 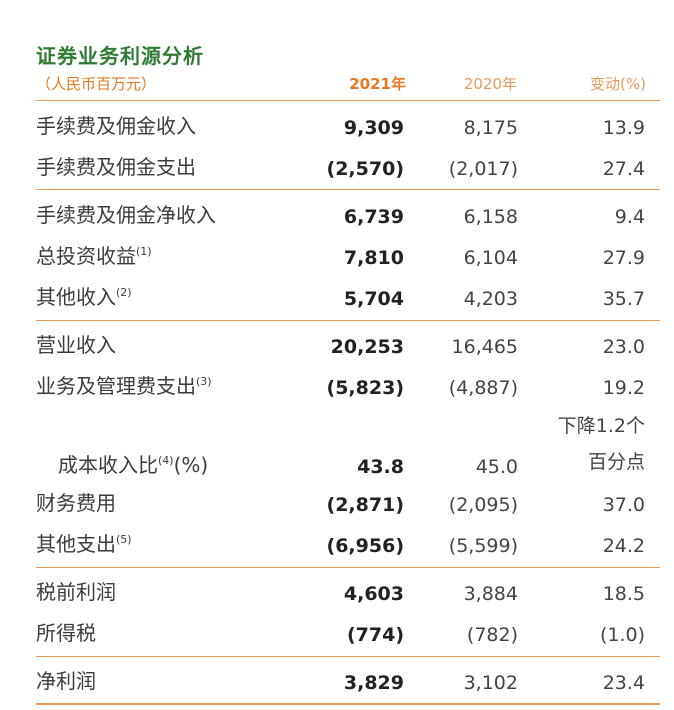 I want to click on value-2021: (2,570), so click(x=365, y=169).